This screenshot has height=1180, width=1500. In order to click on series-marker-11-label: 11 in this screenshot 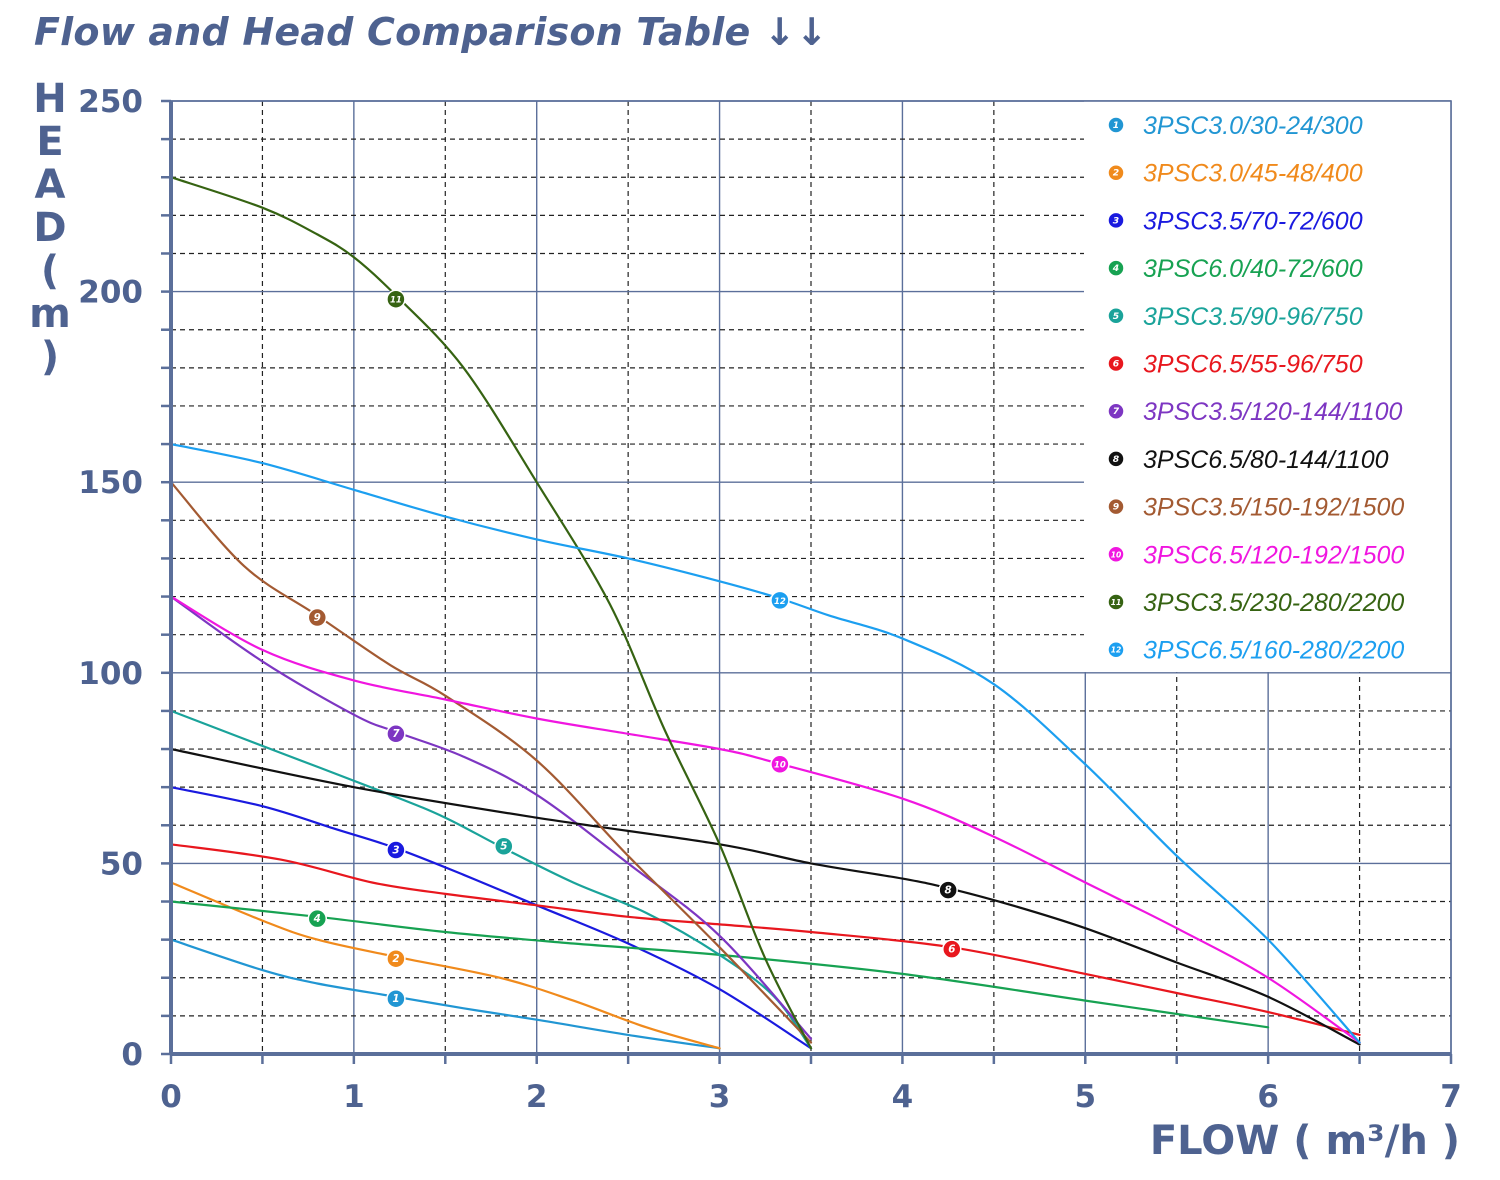, I will do `click(396, 301)`.